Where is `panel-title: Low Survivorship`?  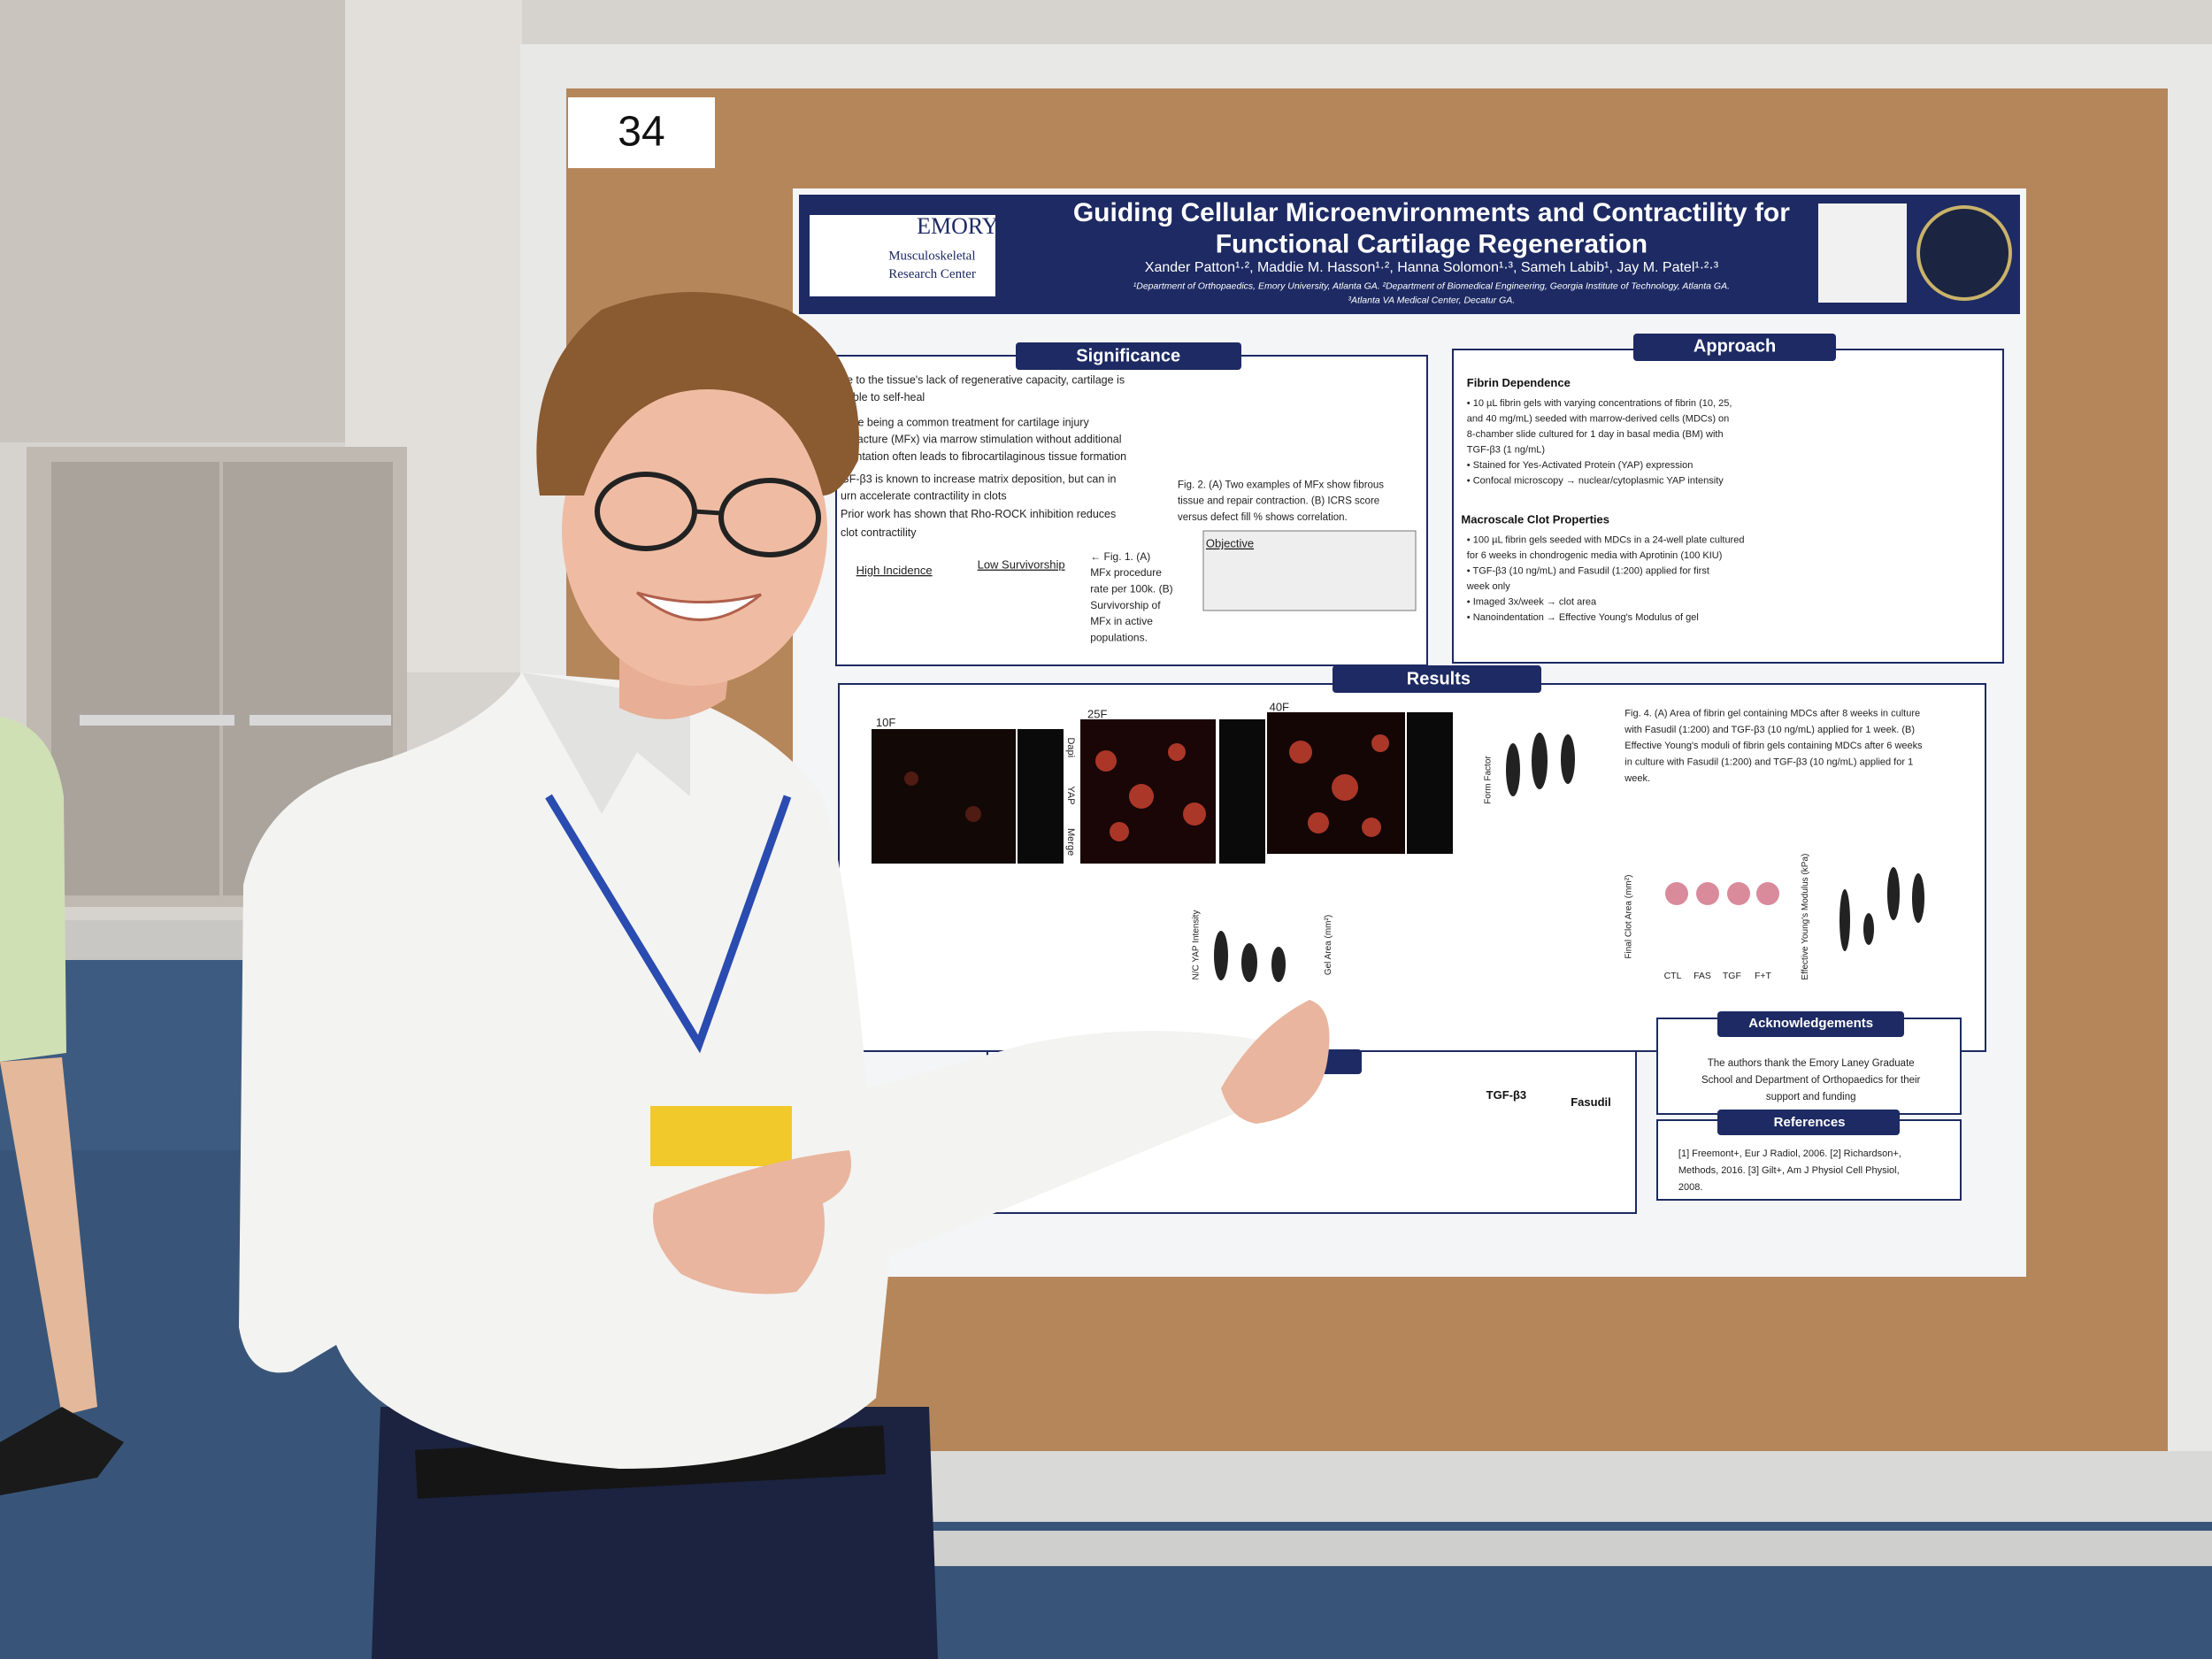 panel-title: Low Survivorship is located at coordinates (1021, 565).